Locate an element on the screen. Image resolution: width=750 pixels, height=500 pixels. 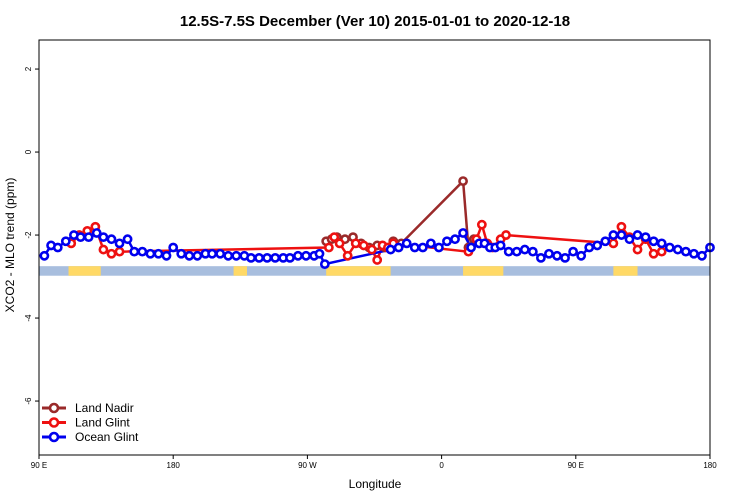
x-tick-label-3: 0 is located at coordinates (441, 465).